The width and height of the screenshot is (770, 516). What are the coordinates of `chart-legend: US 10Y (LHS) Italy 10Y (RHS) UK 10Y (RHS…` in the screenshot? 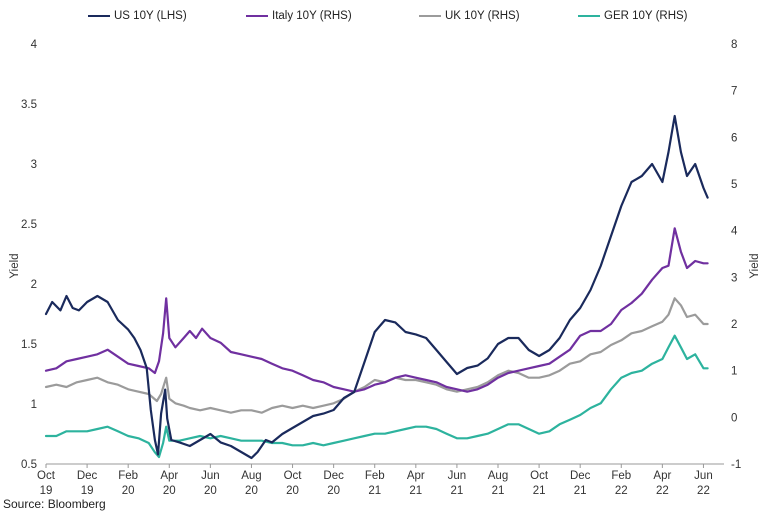 It's located at (385, 16).